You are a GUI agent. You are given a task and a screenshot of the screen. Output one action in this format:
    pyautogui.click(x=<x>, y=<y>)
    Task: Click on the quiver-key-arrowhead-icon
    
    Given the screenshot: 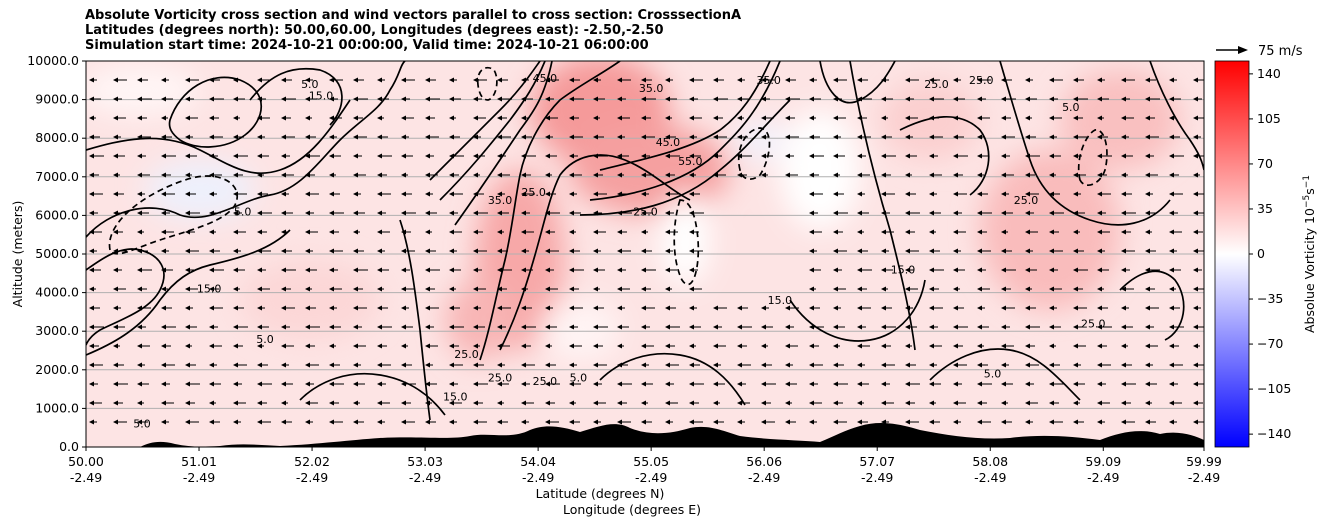 What is the action you would take?
    pyautogui.click(x=1243, y=50)
    